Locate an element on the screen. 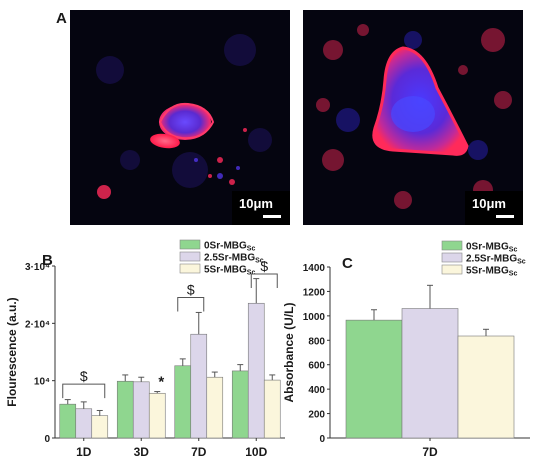  bar-5Sr-MBG-10D is located at coordinates (272, 409).